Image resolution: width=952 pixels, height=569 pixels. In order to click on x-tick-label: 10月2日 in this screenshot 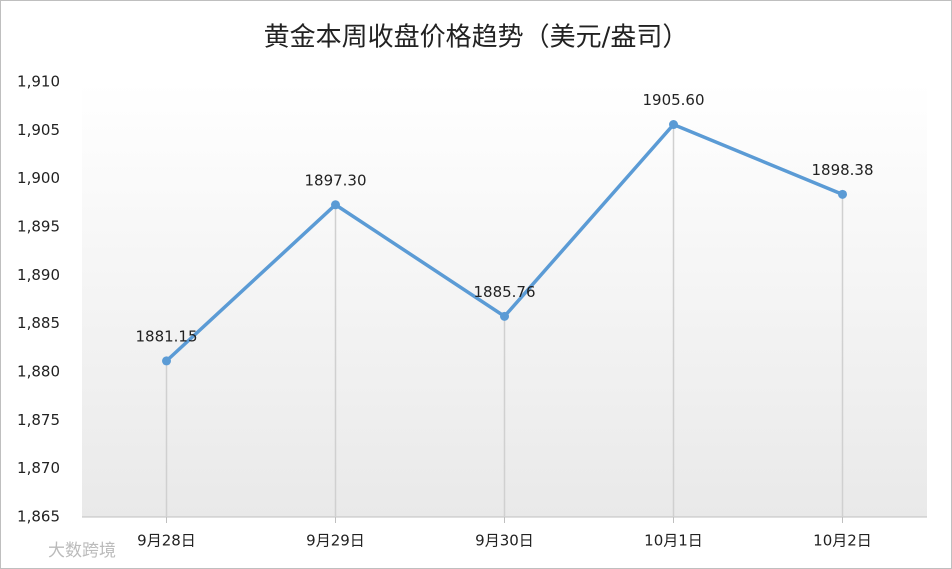, I will do `click(842, 541)`.